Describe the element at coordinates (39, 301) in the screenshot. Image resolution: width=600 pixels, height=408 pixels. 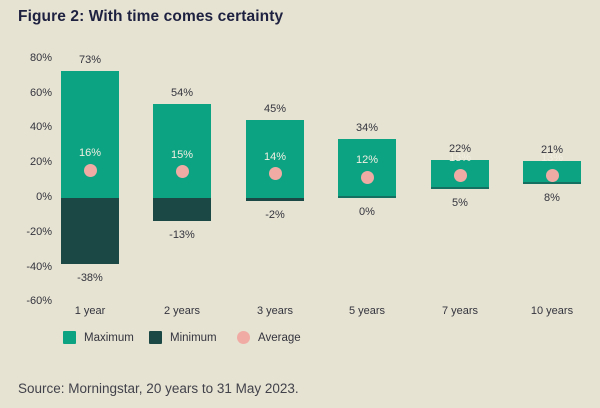
I see `y-axis-tick-label: -60%` at that location.